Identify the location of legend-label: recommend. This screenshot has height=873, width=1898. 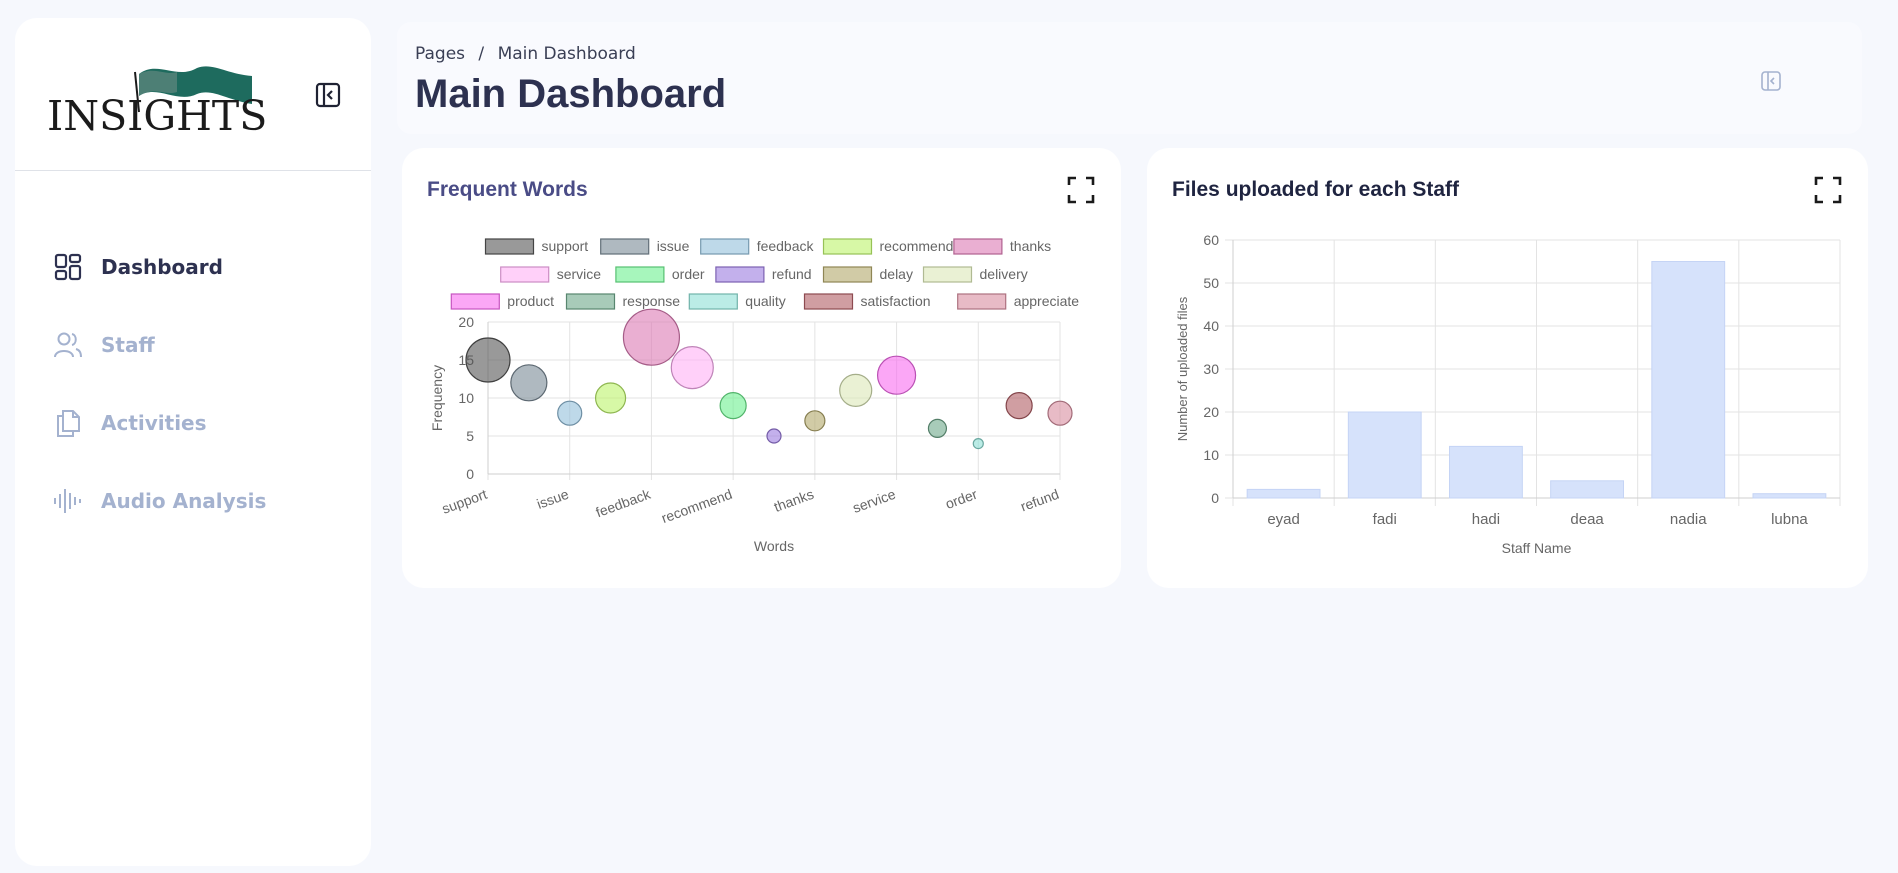
(917, 246).